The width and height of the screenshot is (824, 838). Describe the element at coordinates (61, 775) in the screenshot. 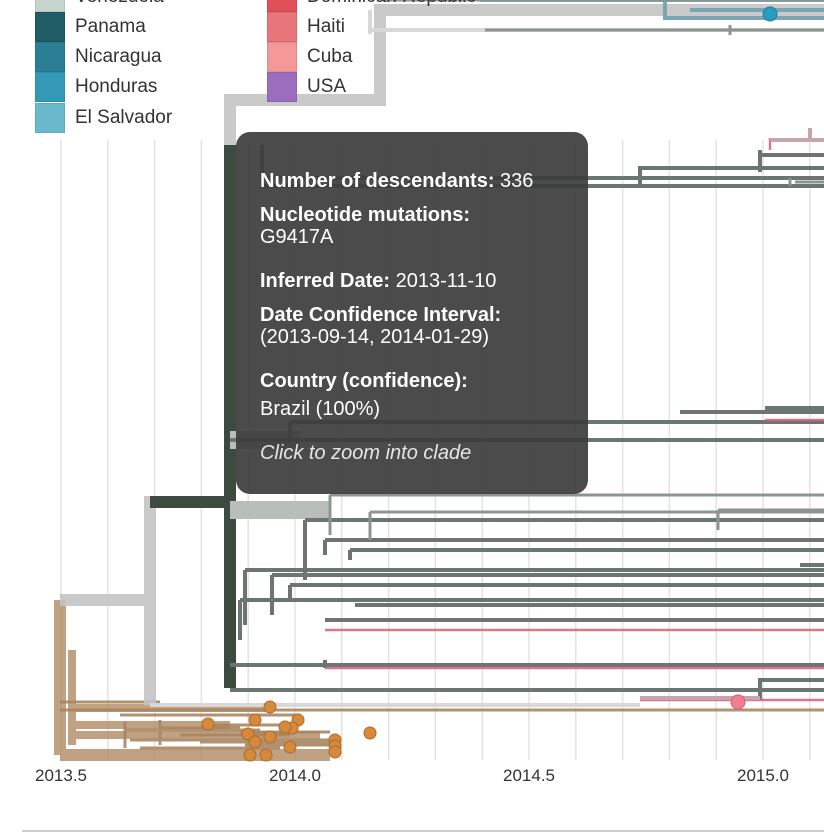

I see `axis-tick-label: 2013.5` at that location.